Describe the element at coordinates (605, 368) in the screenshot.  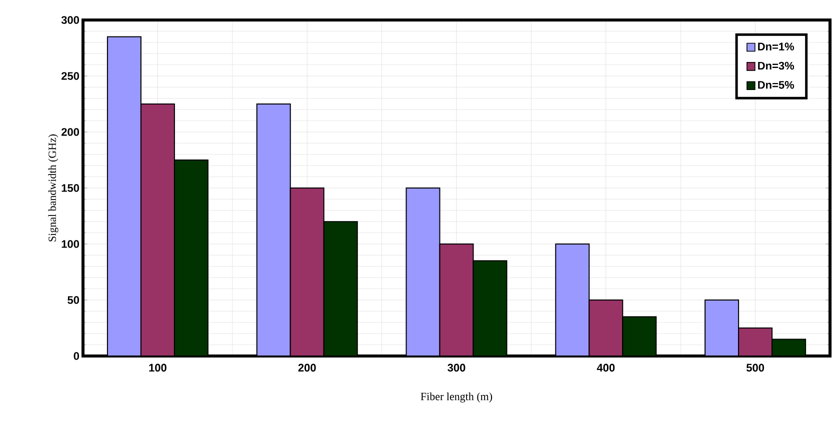
I see `x-tick-label: 400` at that location.